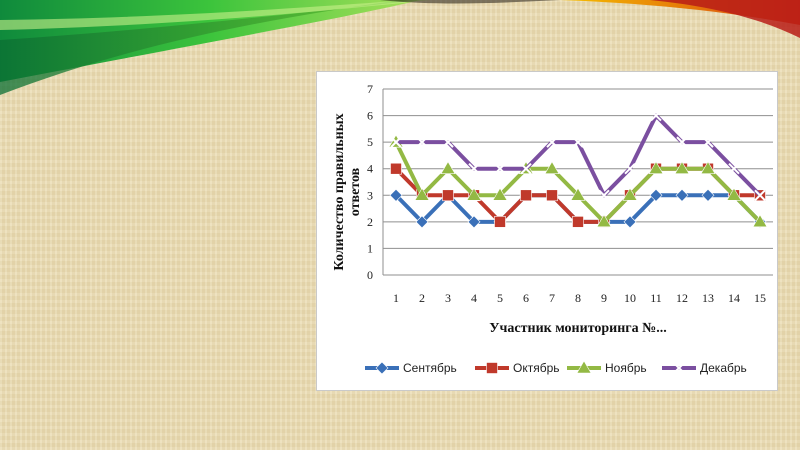 The image size is (800, 450). I want to click on y-axis-title-line: Количество правильных, so click(339, 191).